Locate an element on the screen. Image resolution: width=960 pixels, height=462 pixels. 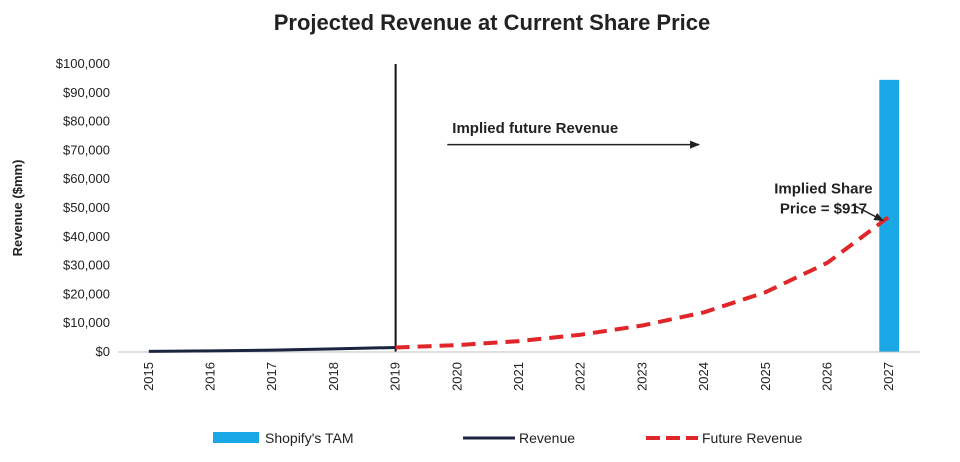
x-tick-label: 2019 is located at coordinates (395, 376).